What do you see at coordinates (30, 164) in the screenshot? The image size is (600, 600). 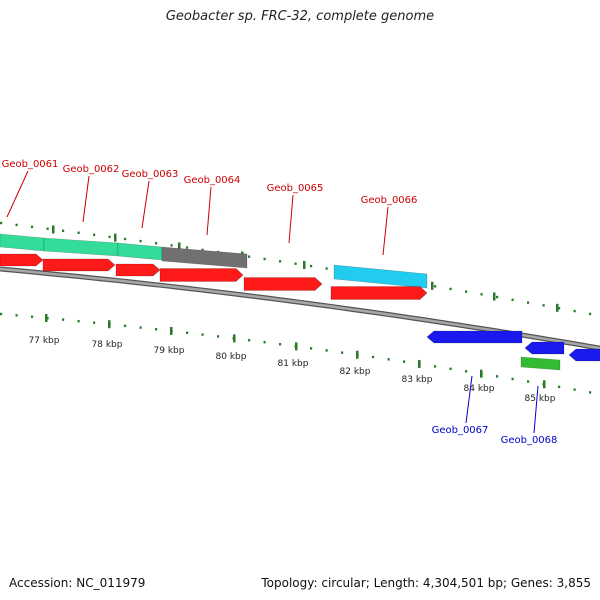 I see `gene-label: Geob_0061` at bounding box center [30, 164].